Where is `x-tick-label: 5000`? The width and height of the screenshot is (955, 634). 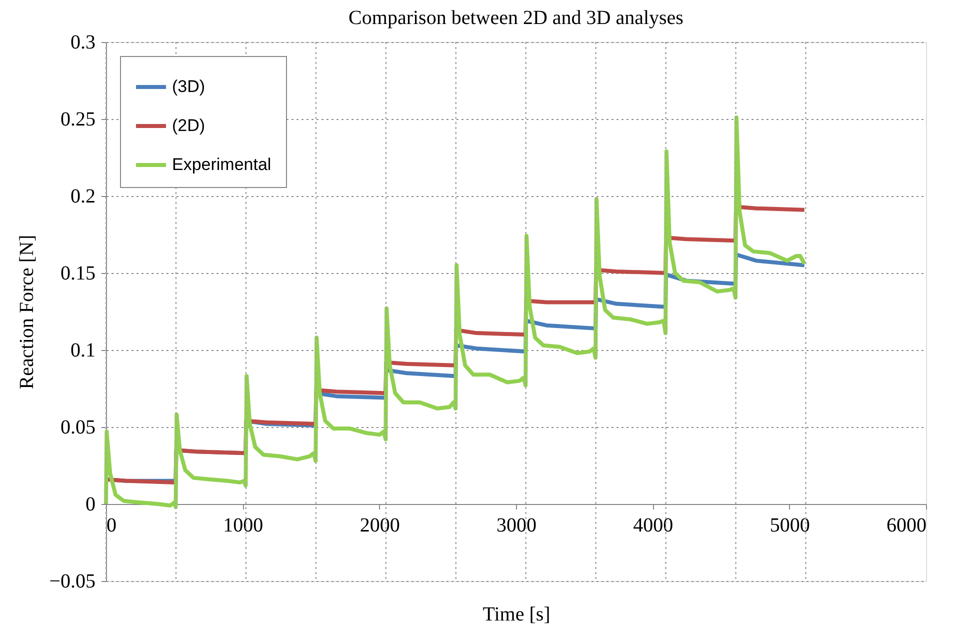
x-tick-label: 5000 is located at coordinates (790, 525).